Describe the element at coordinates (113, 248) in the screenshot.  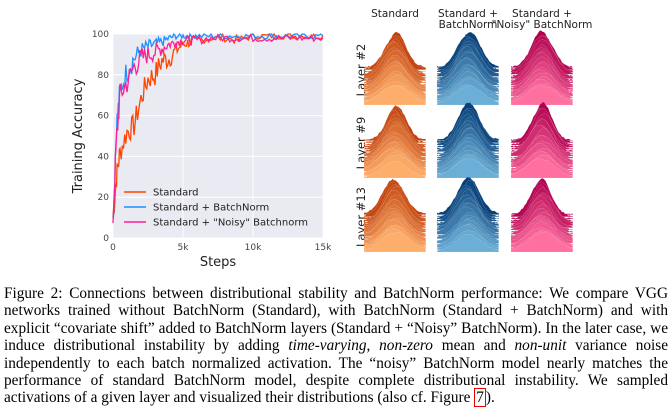
I see `x-tick-label: 0` at that location.